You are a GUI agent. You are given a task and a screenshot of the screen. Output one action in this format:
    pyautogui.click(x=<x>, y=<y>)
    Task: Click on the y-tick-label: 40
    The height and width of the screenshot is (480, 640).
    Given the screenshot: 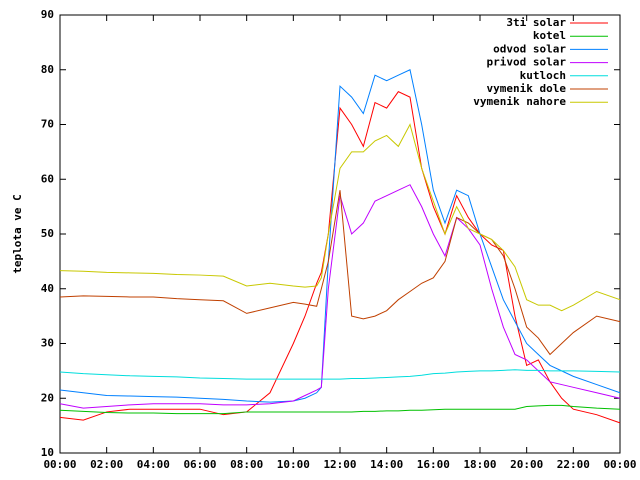 What is the action you would take?
    pyautogui.click(x=47, y=288)
    